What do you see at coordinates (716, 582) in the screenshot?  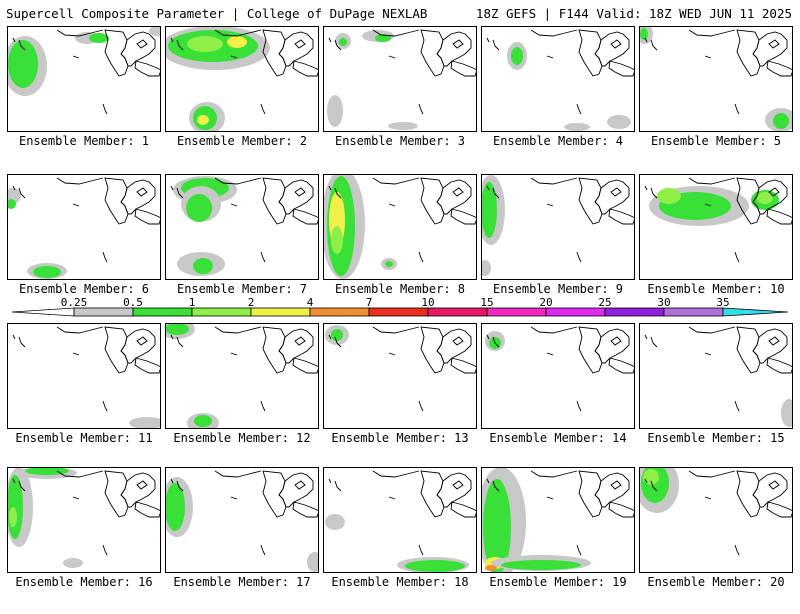 I see `panel-label: Ensemble Member: 20` at bounding box center [716, 582].